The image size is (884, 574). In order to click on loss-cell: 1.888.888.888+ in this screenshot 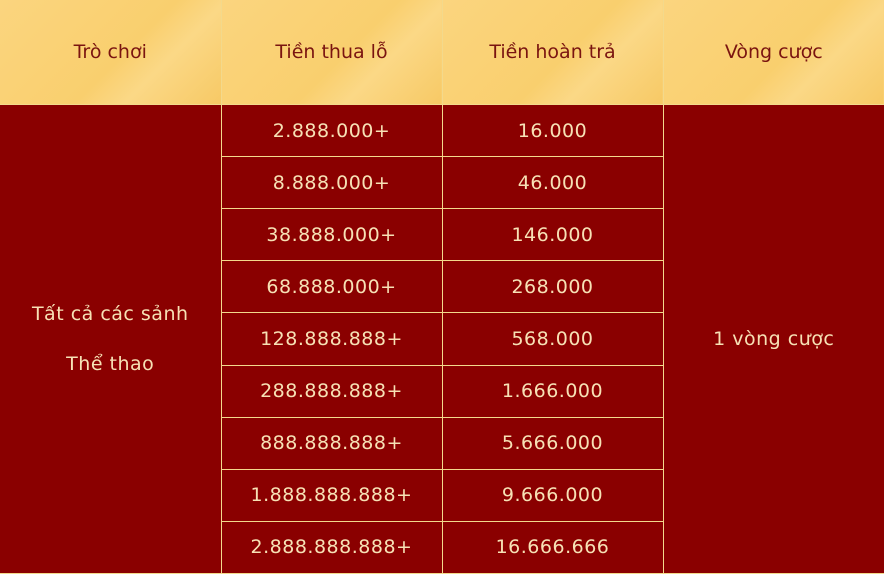, I will do `click(332, 495)`.